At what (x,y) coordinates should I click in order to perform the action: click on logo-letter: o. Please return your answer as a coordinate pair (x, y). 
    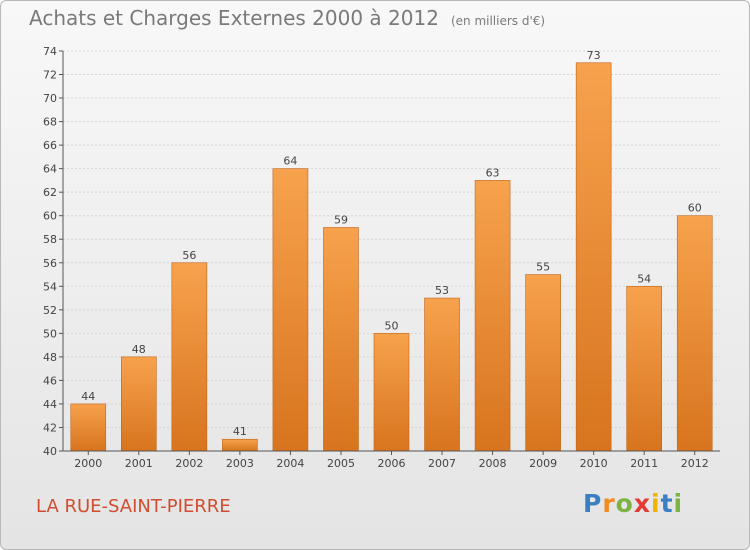
    Looking at the image, I should click on (624, 503).